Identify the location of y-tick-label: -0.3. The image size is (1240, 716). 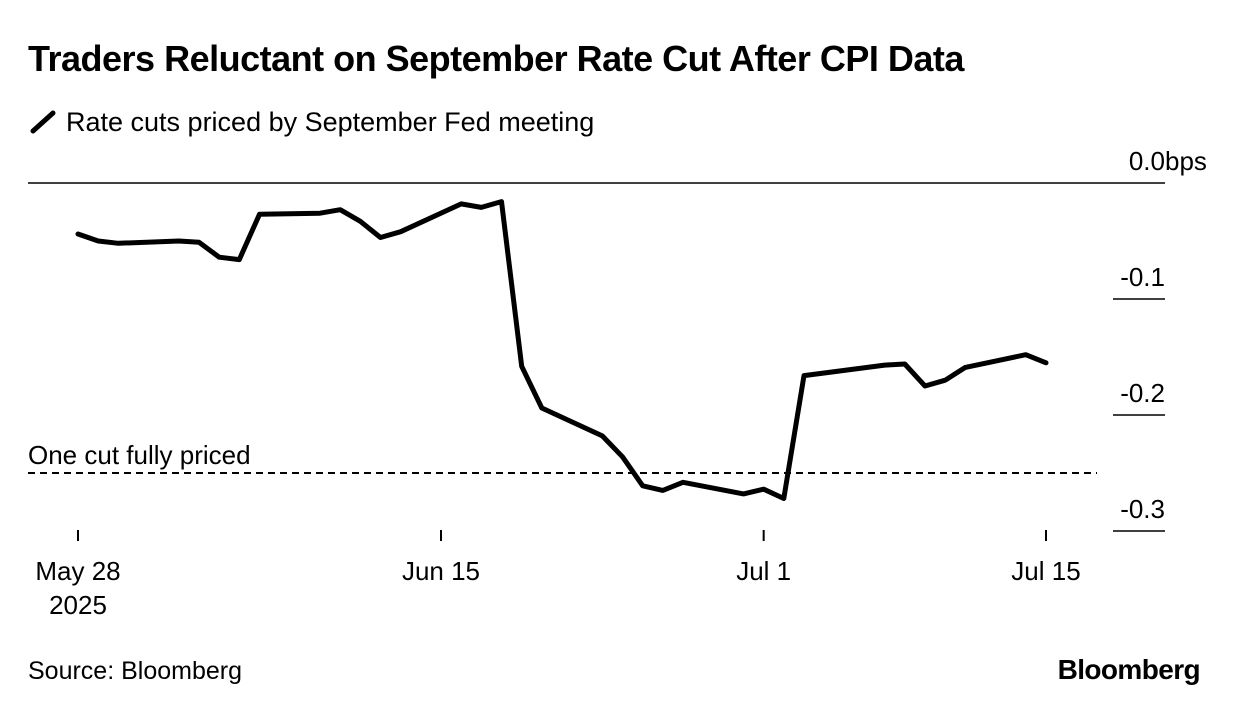
(1142, 509).